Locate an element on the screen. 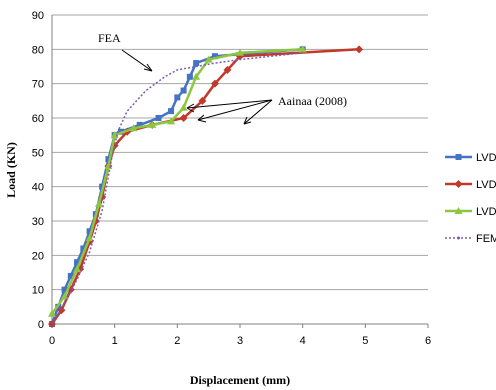  y-tick-label: 50 is located at coordinates (38, 153).